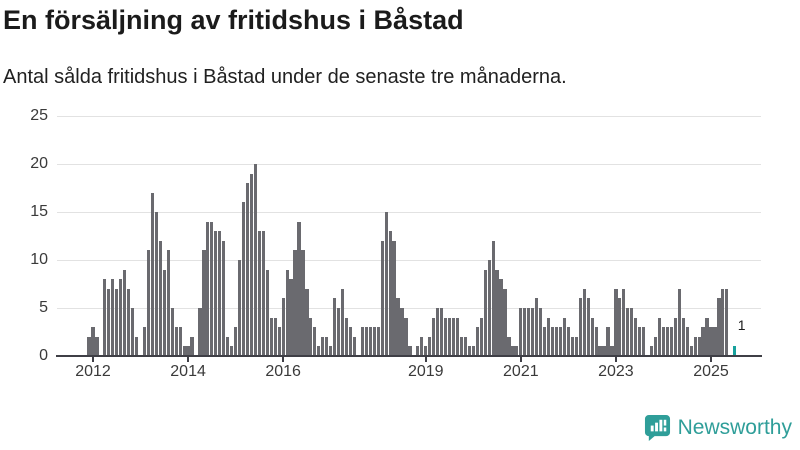 The image size is (800, 450). I want to click on x-tick-label: 2021, so click(521, 371).